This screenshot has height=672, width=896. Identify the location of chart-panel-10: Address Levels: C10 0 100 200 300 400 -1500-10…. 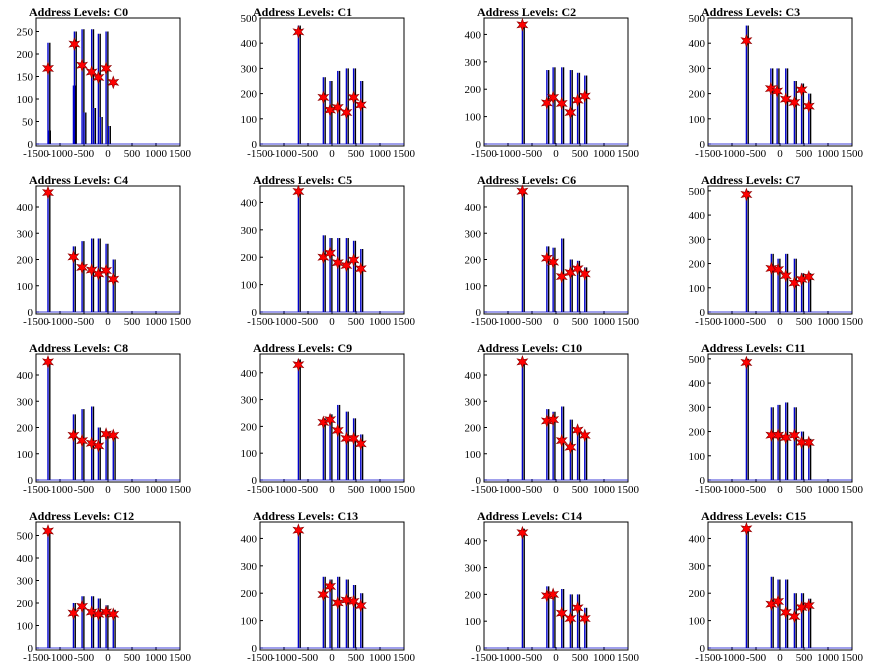
(552, 418).